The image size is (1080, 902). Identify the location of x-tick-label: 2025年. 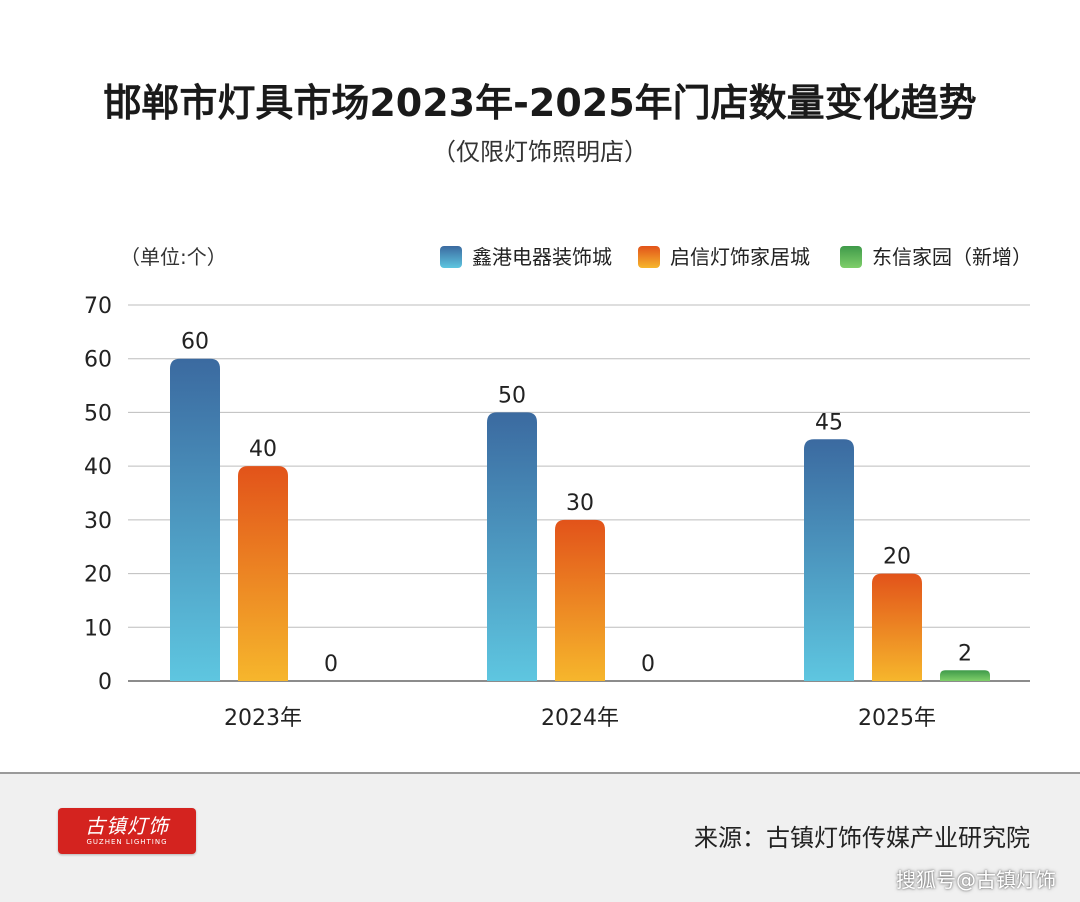
(897, 718).